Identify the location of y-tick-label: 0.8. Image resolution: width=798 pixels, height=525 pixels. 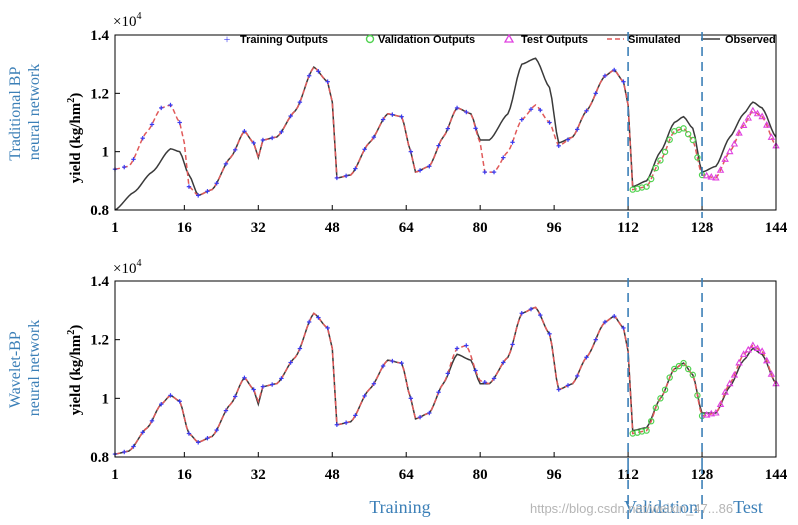
(99, 211).